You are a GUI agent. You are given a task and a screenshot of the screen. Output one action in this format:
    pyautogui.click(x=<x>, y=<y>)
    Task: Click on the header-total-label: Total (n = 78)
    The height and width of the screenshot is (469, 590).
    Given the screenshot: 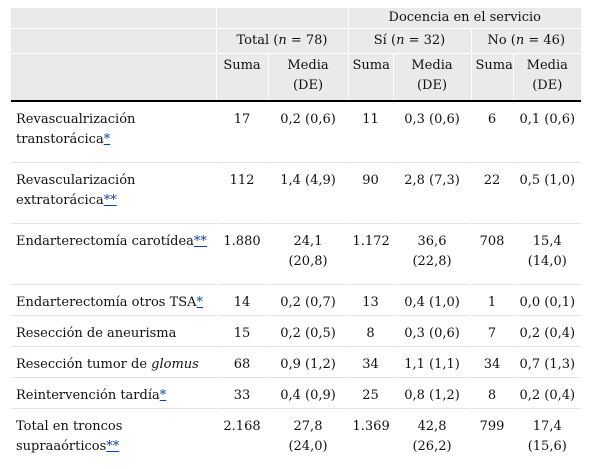 What is the action you would take?
    pyautogui.click(x=282, y=41)
    